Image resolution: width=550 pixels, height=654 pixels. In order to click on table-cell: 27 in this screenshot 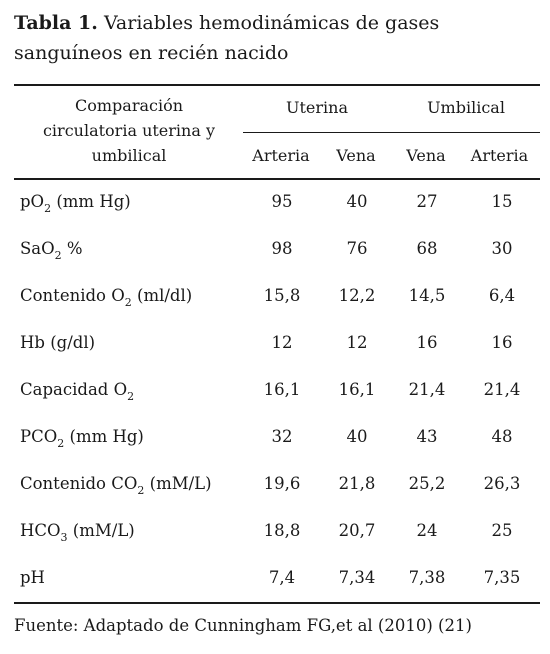, I will do `click(427, 201)`.